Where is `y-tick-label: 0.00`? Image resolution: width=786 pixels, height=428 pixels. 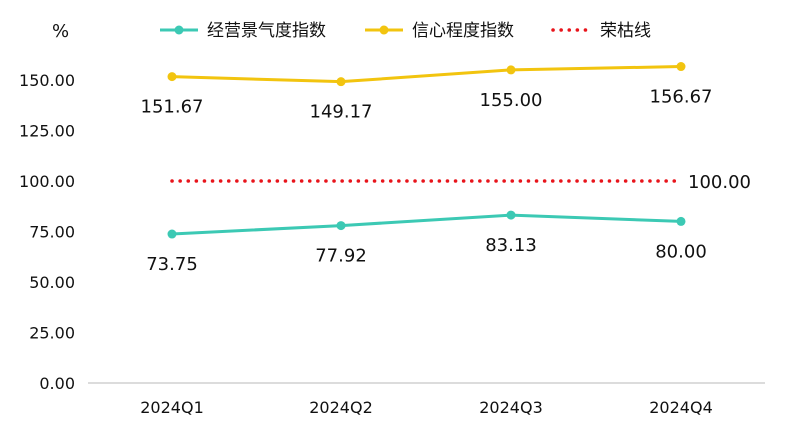
y-tick-label: 0.00 is located at coordinates (57, 383).